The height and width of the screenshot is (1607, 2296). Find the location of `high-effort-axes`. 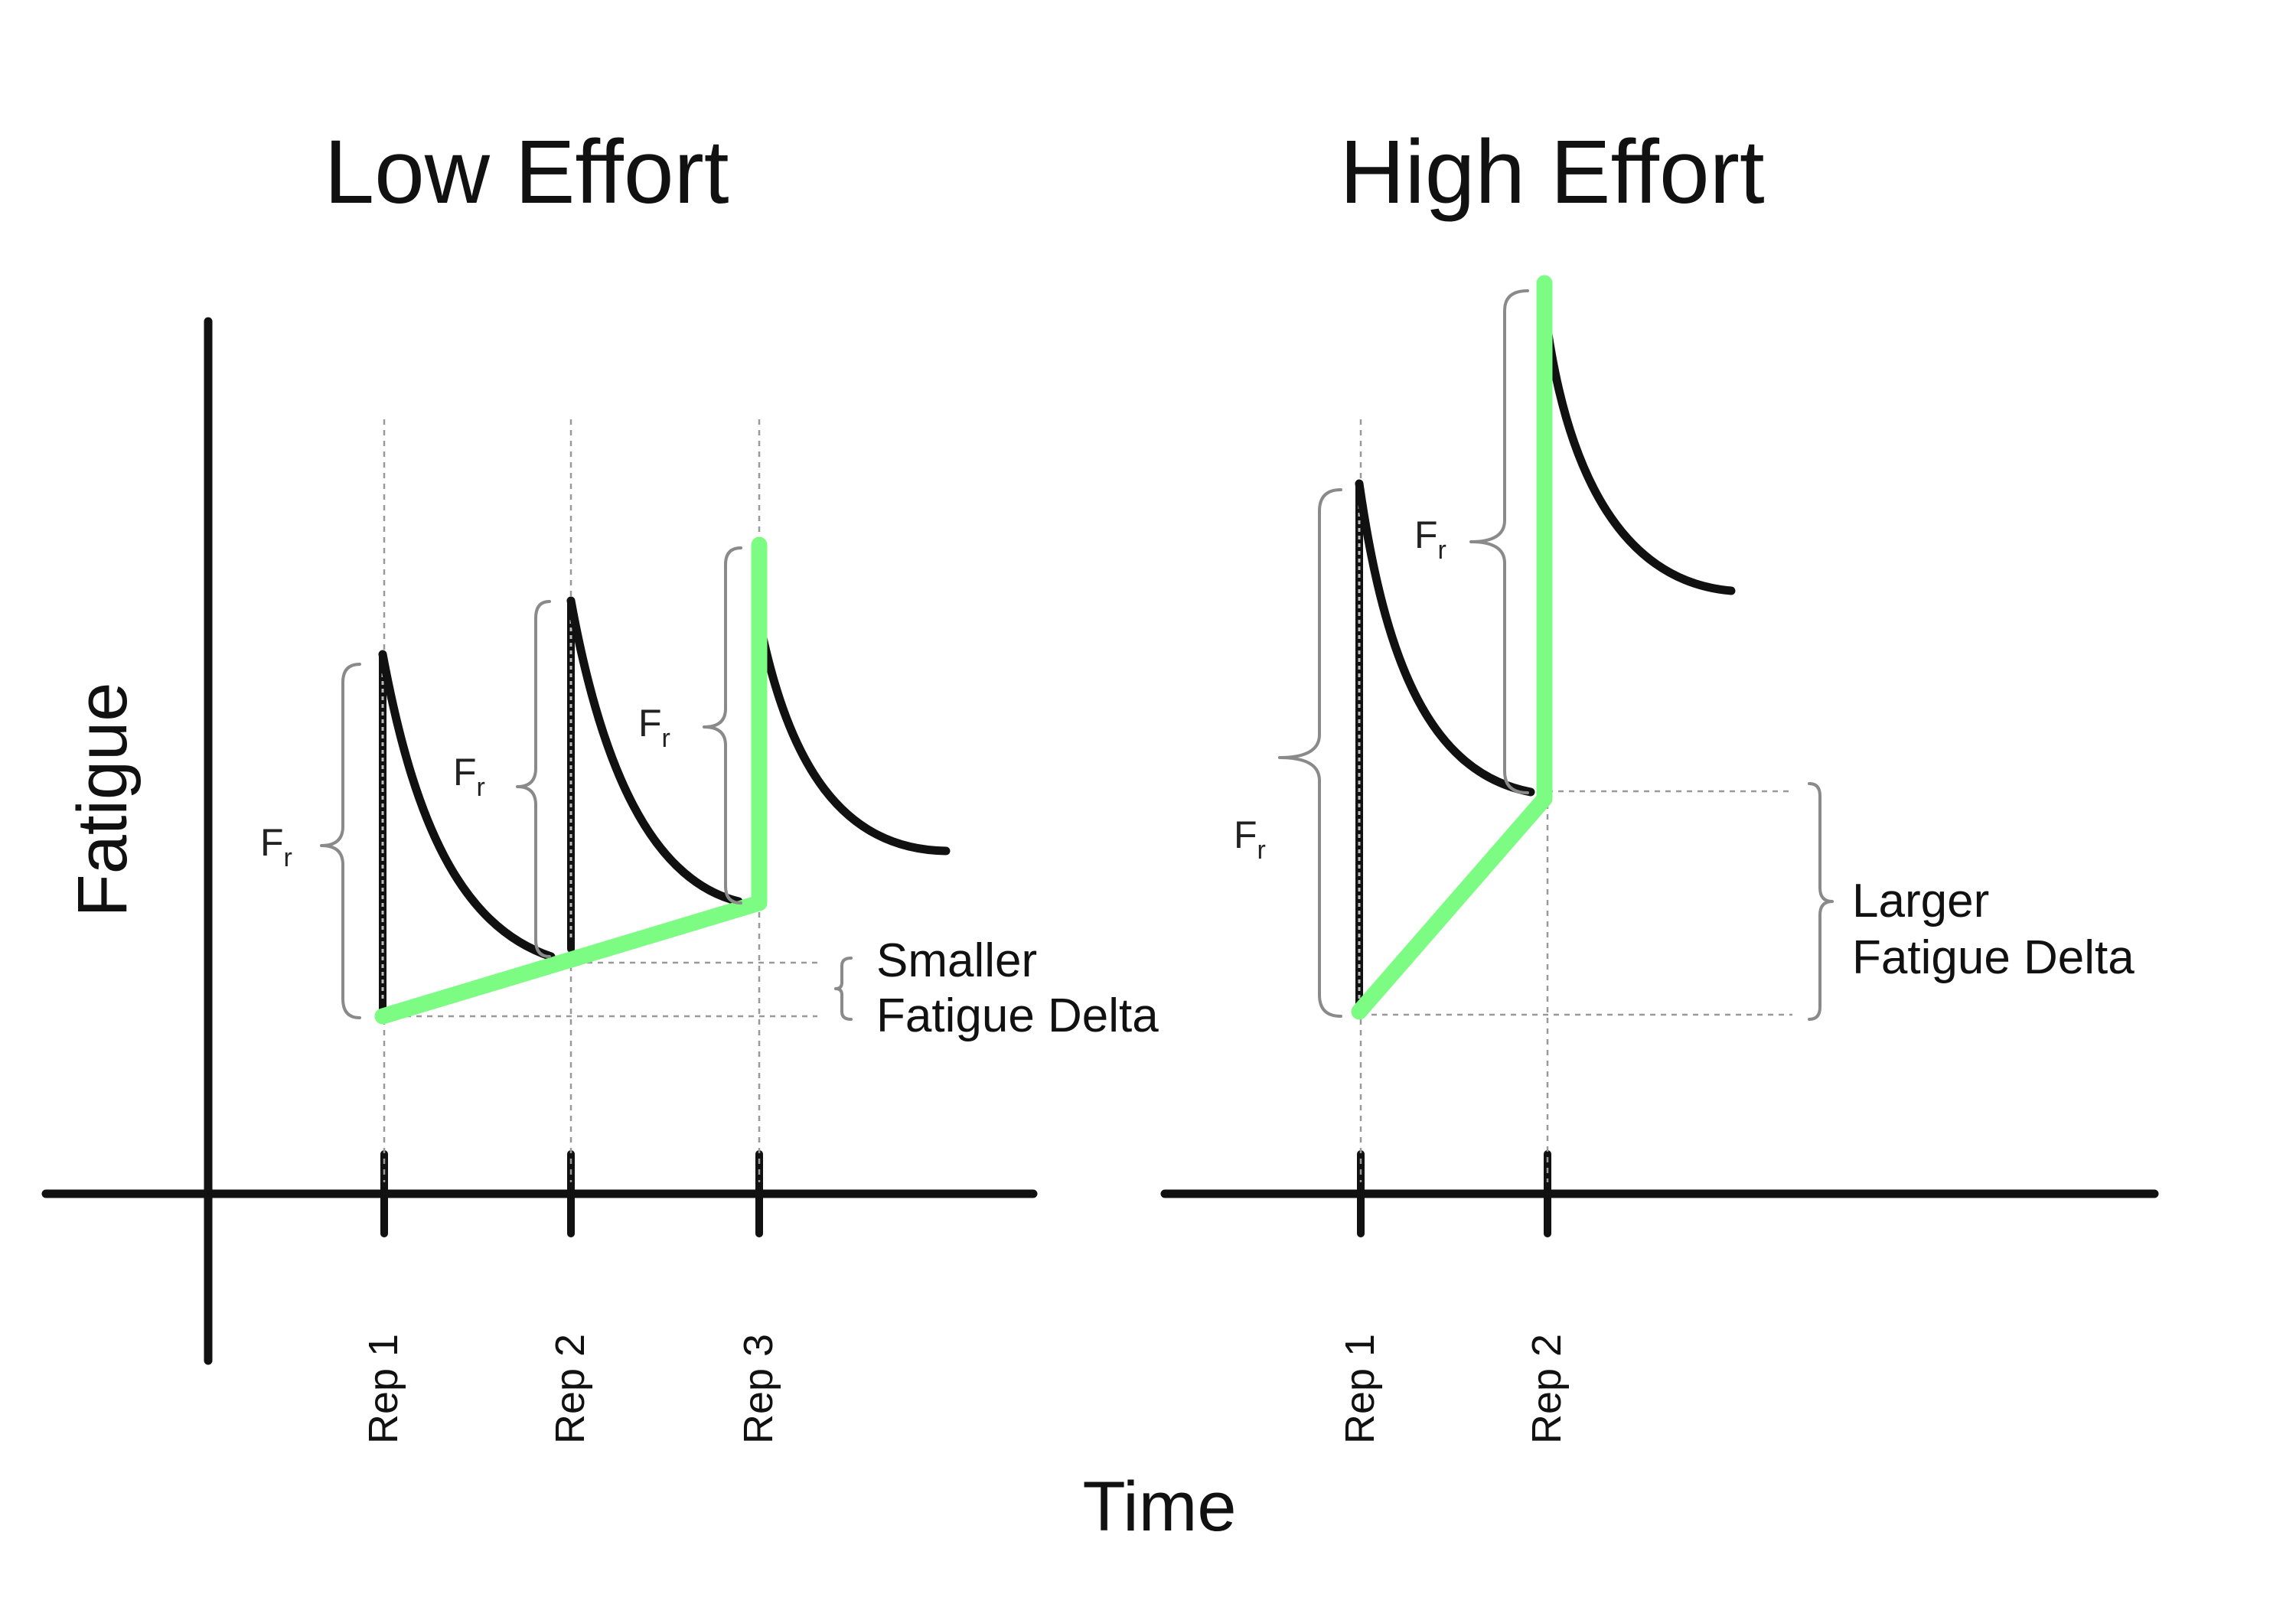

high-effort-axes is located at coordinates (1659, 1193).